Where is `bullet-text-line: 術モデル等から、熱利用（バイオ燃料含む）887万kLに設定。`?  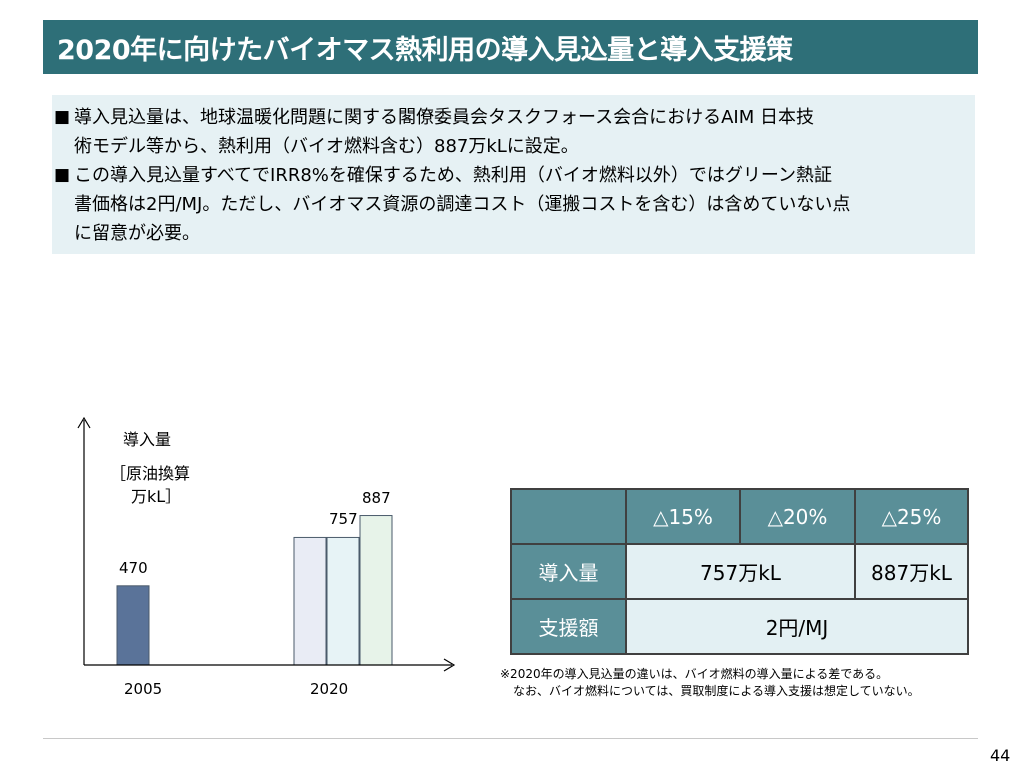
bullet-text-line: 術モデル等から、熱利用（バイオ燃料含む）887万kLに設定。 is located at coordinates (326, 146).